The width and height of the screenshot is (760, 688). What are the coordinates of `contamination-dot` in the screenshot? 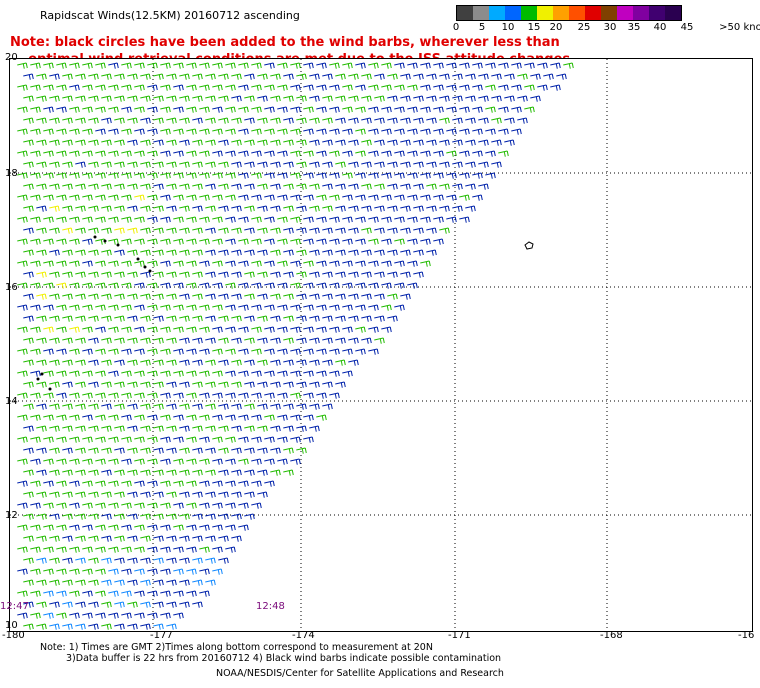 It's located at (95, 237).